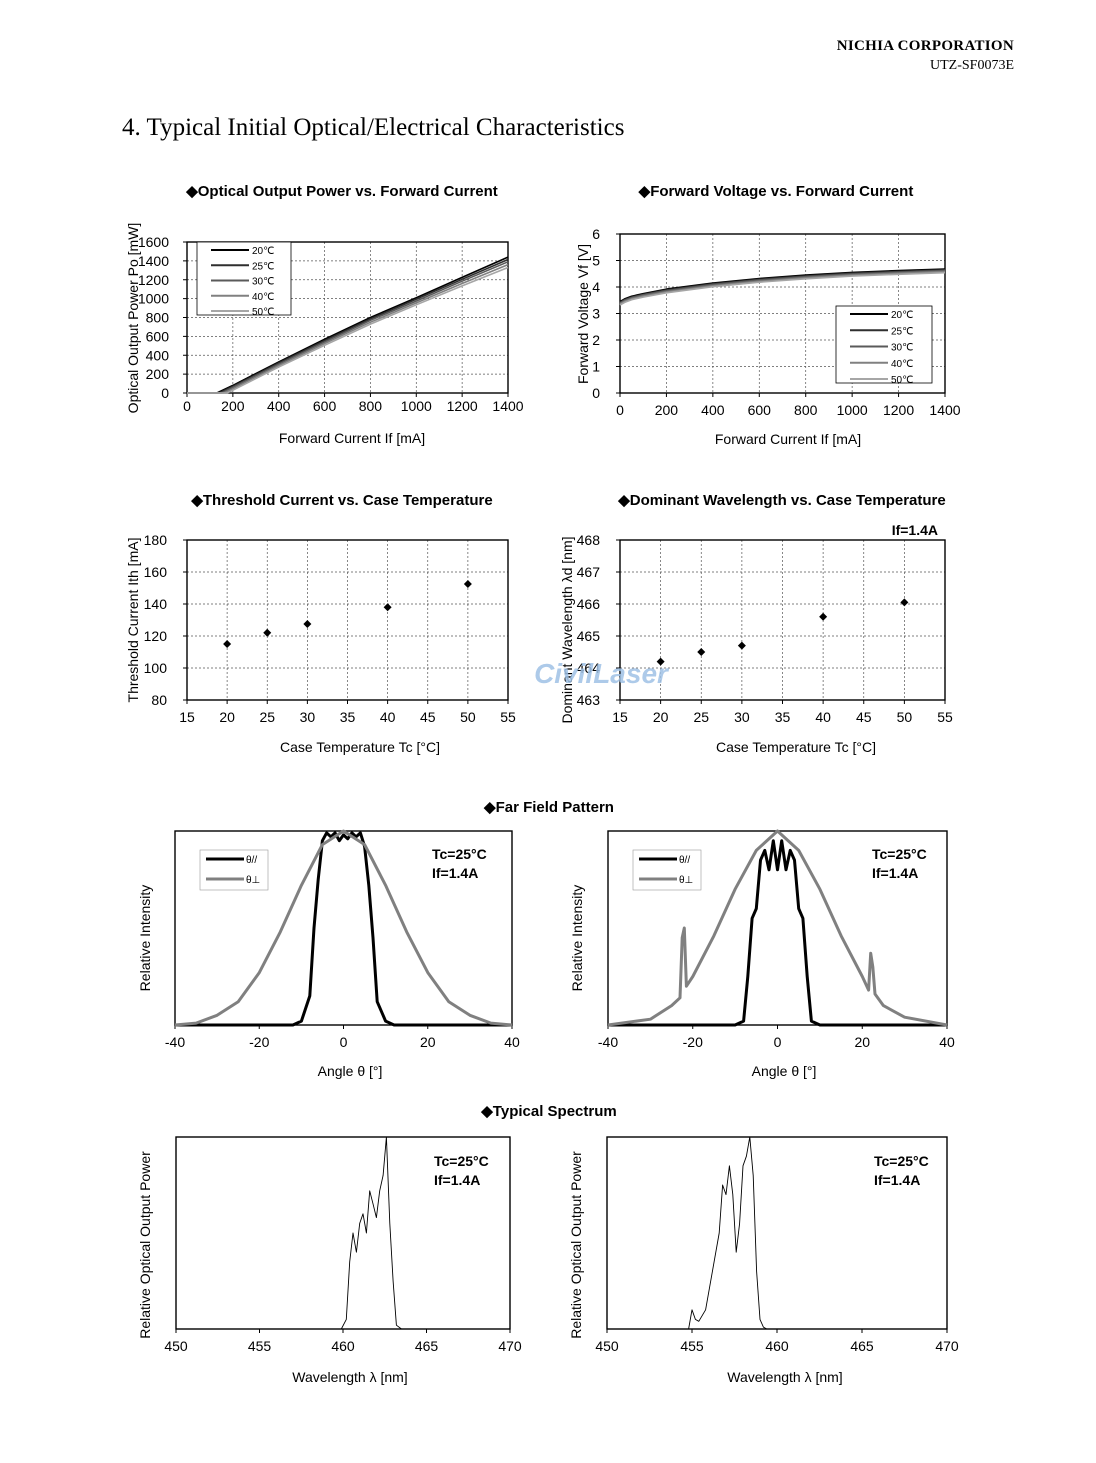 Image resolution: width=1096 pixels, height=1463 pixels. I want to click on x-tick-label: 1000, so click(416, 406).